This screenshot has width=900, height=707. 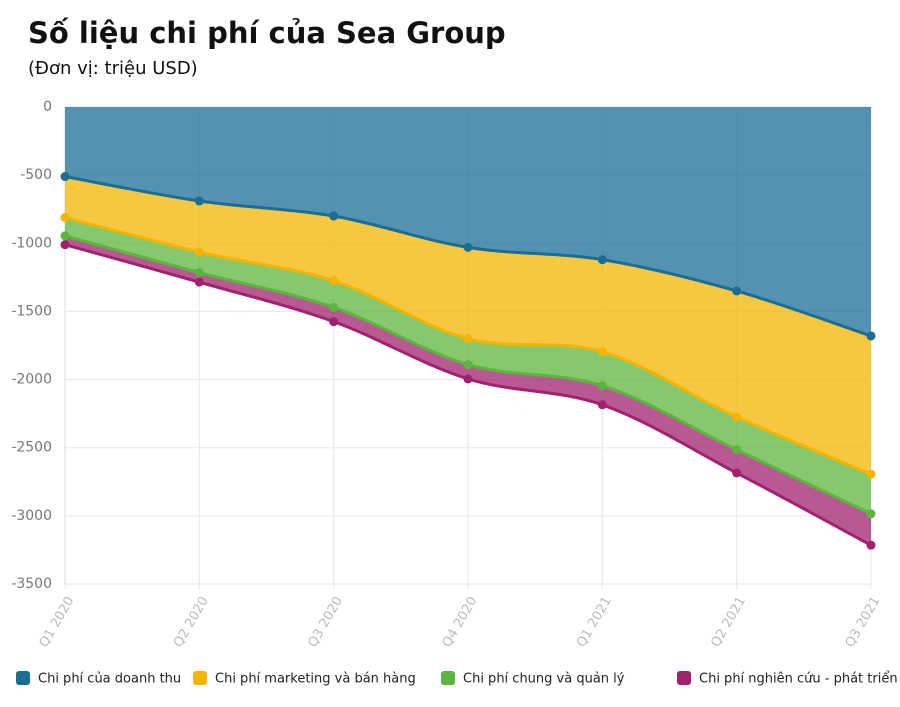 What do you see at coordinates (191, 622) in the screenshot?
I see `x-tick-label: Q2 2020` at bounding box center [191, 622].